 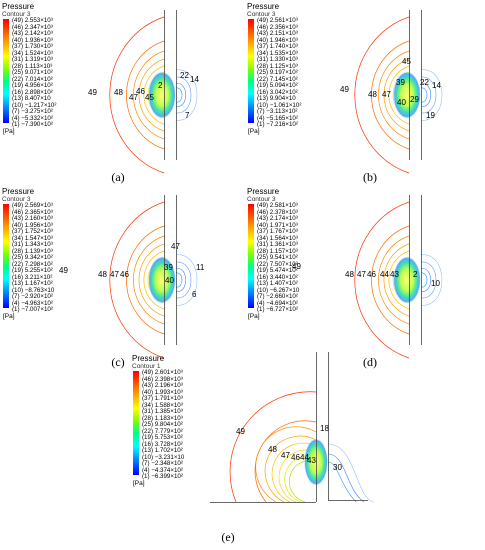 I want to click on contour-label: 39, so click(x=400, y=82).